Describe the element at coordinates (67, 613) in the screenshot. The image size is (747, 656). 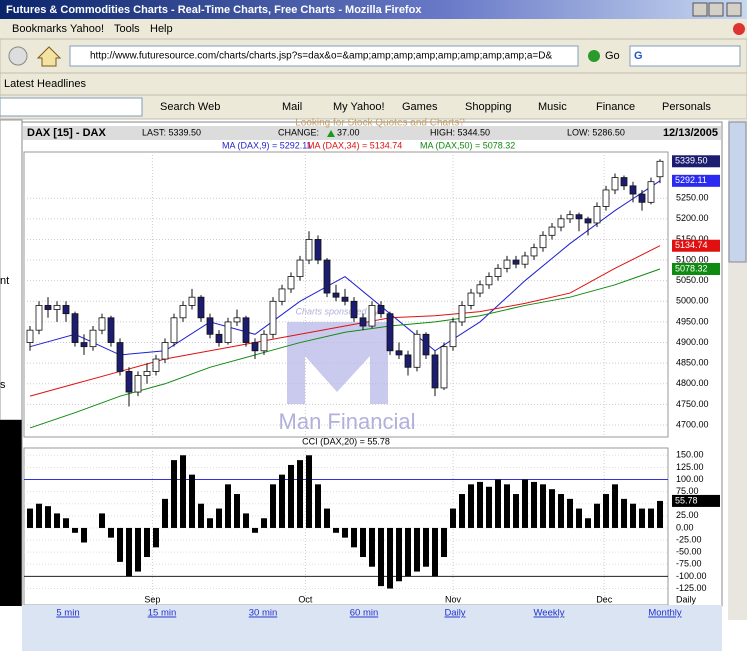
I see `period-link: 5 min` at that location.